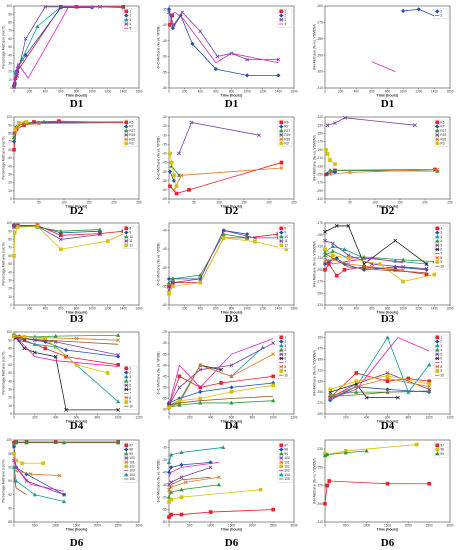  Describe the element at coordinates (10, 134) in the screenshot. I see `y-tick-label: 80` at that location.